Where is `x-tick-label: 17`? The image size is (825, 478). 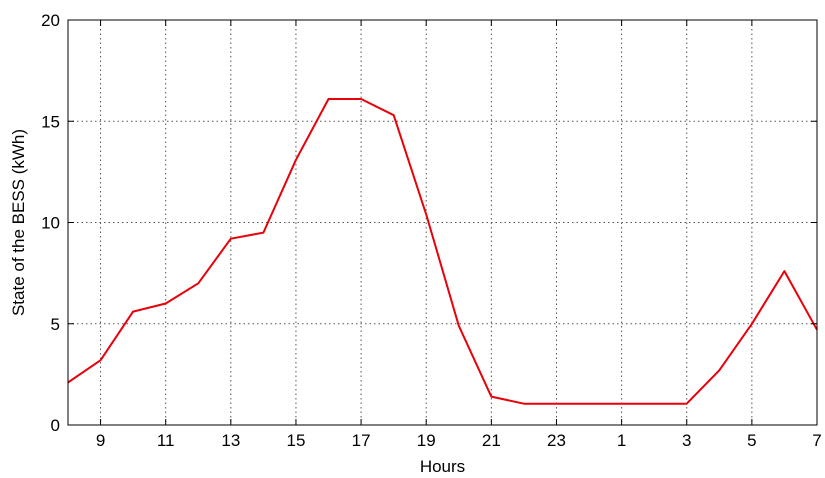
x-tick-label: 17 is located at coordinates (361, 440).